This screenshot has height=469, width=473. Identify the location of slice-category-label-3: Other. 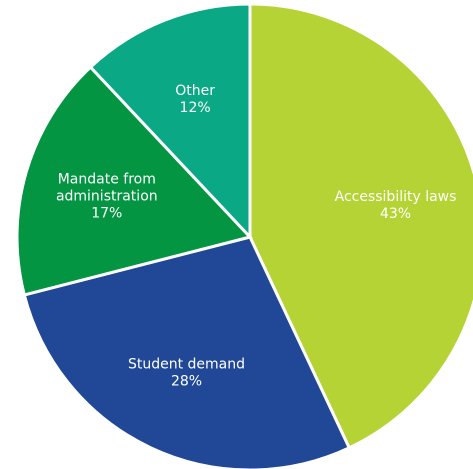
(195, 91).